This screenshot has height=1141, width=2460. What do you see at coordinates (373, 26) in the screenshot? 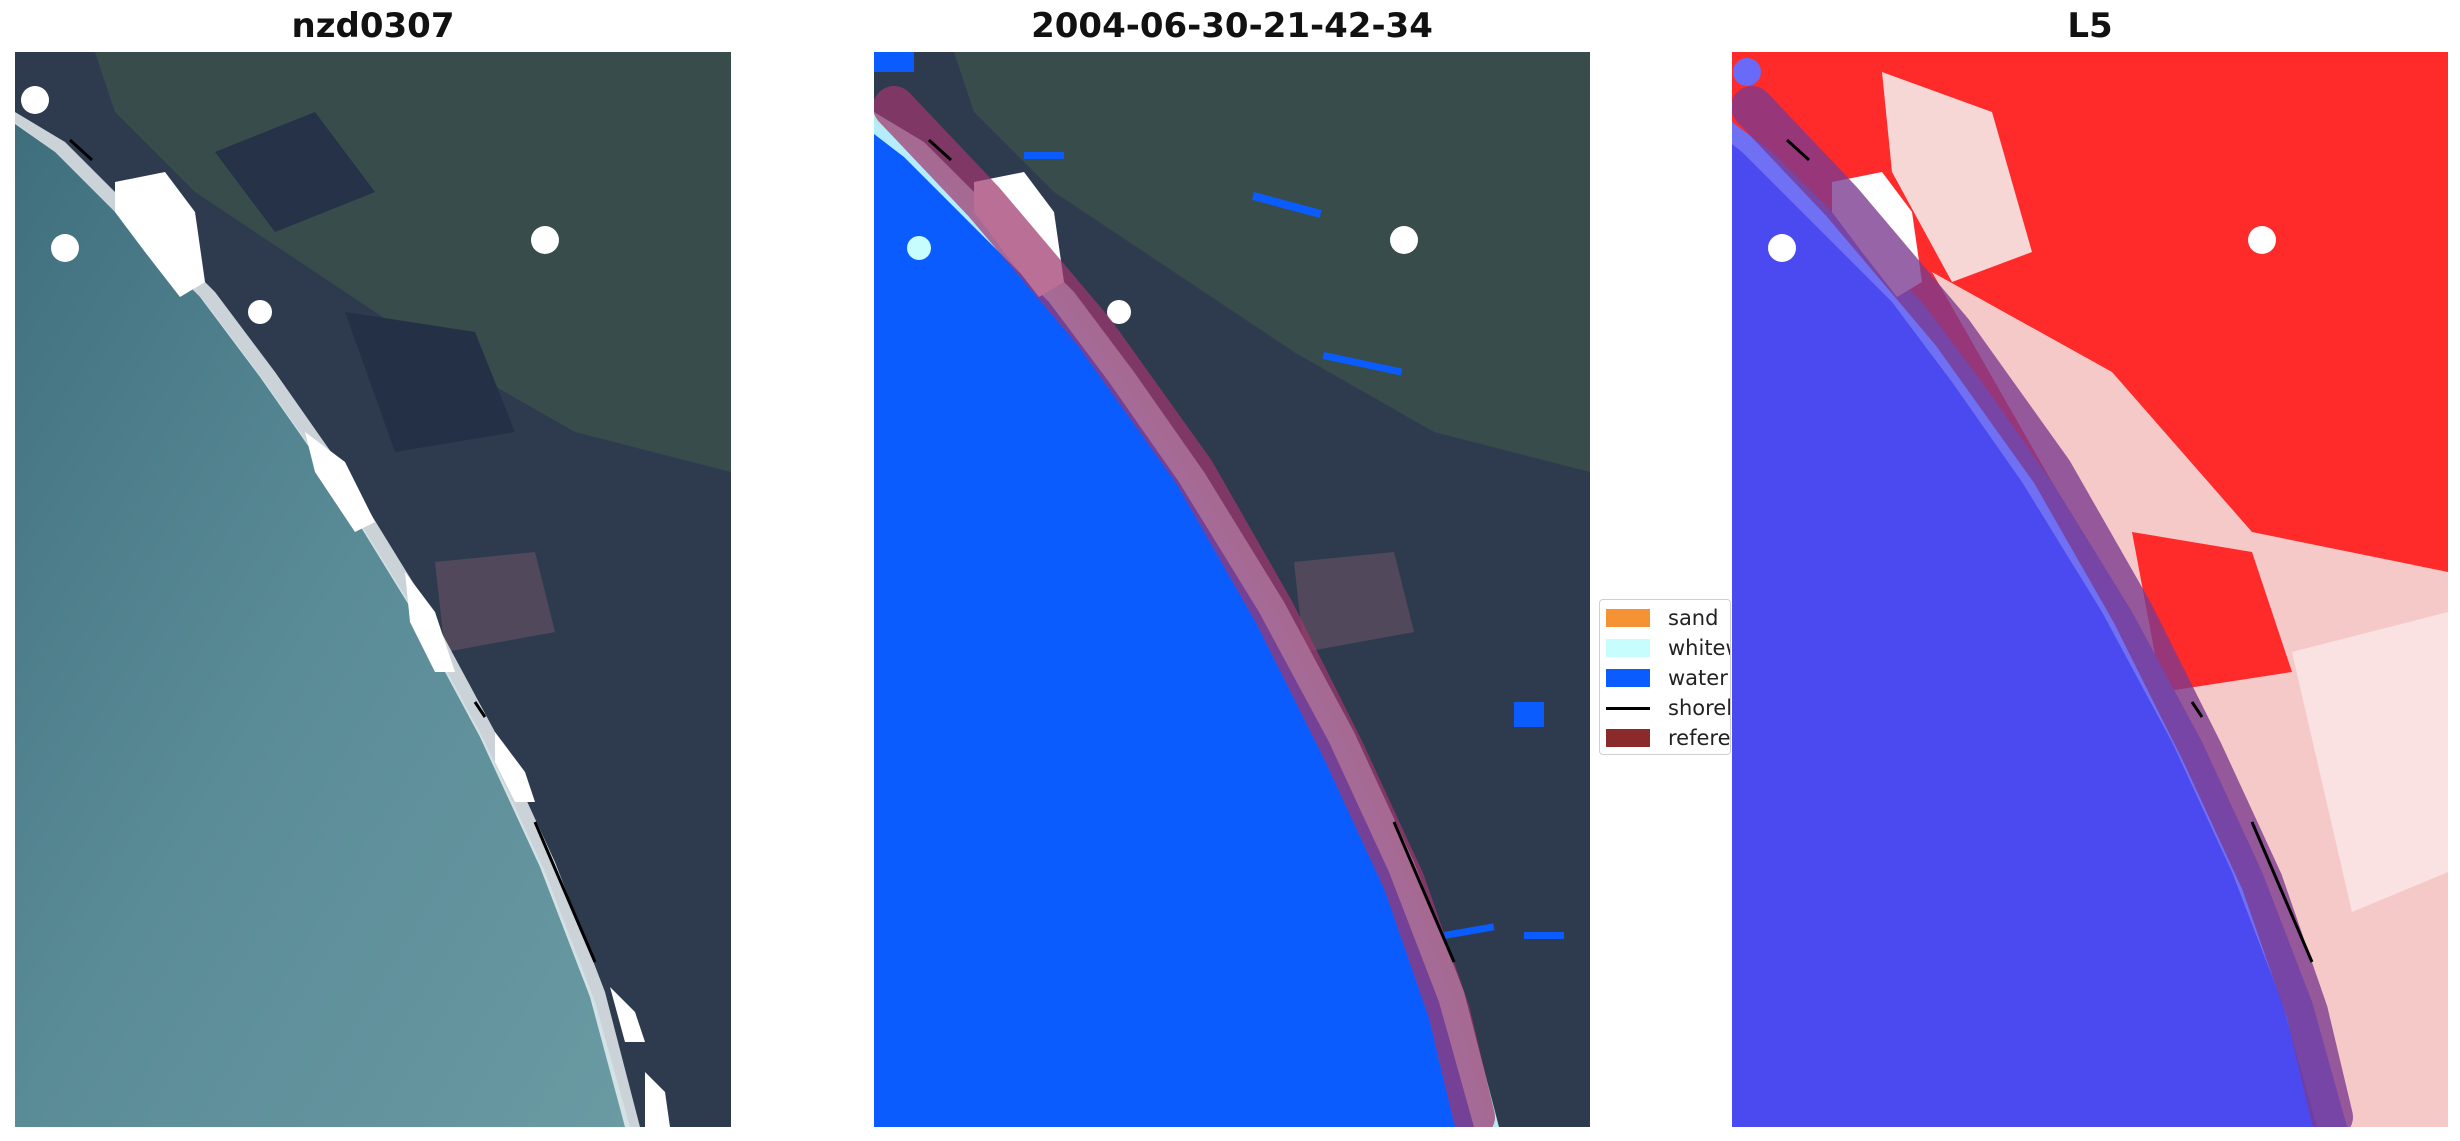
I see `panel-title-rgb: nzd0307` at bounding box center [373, 26].